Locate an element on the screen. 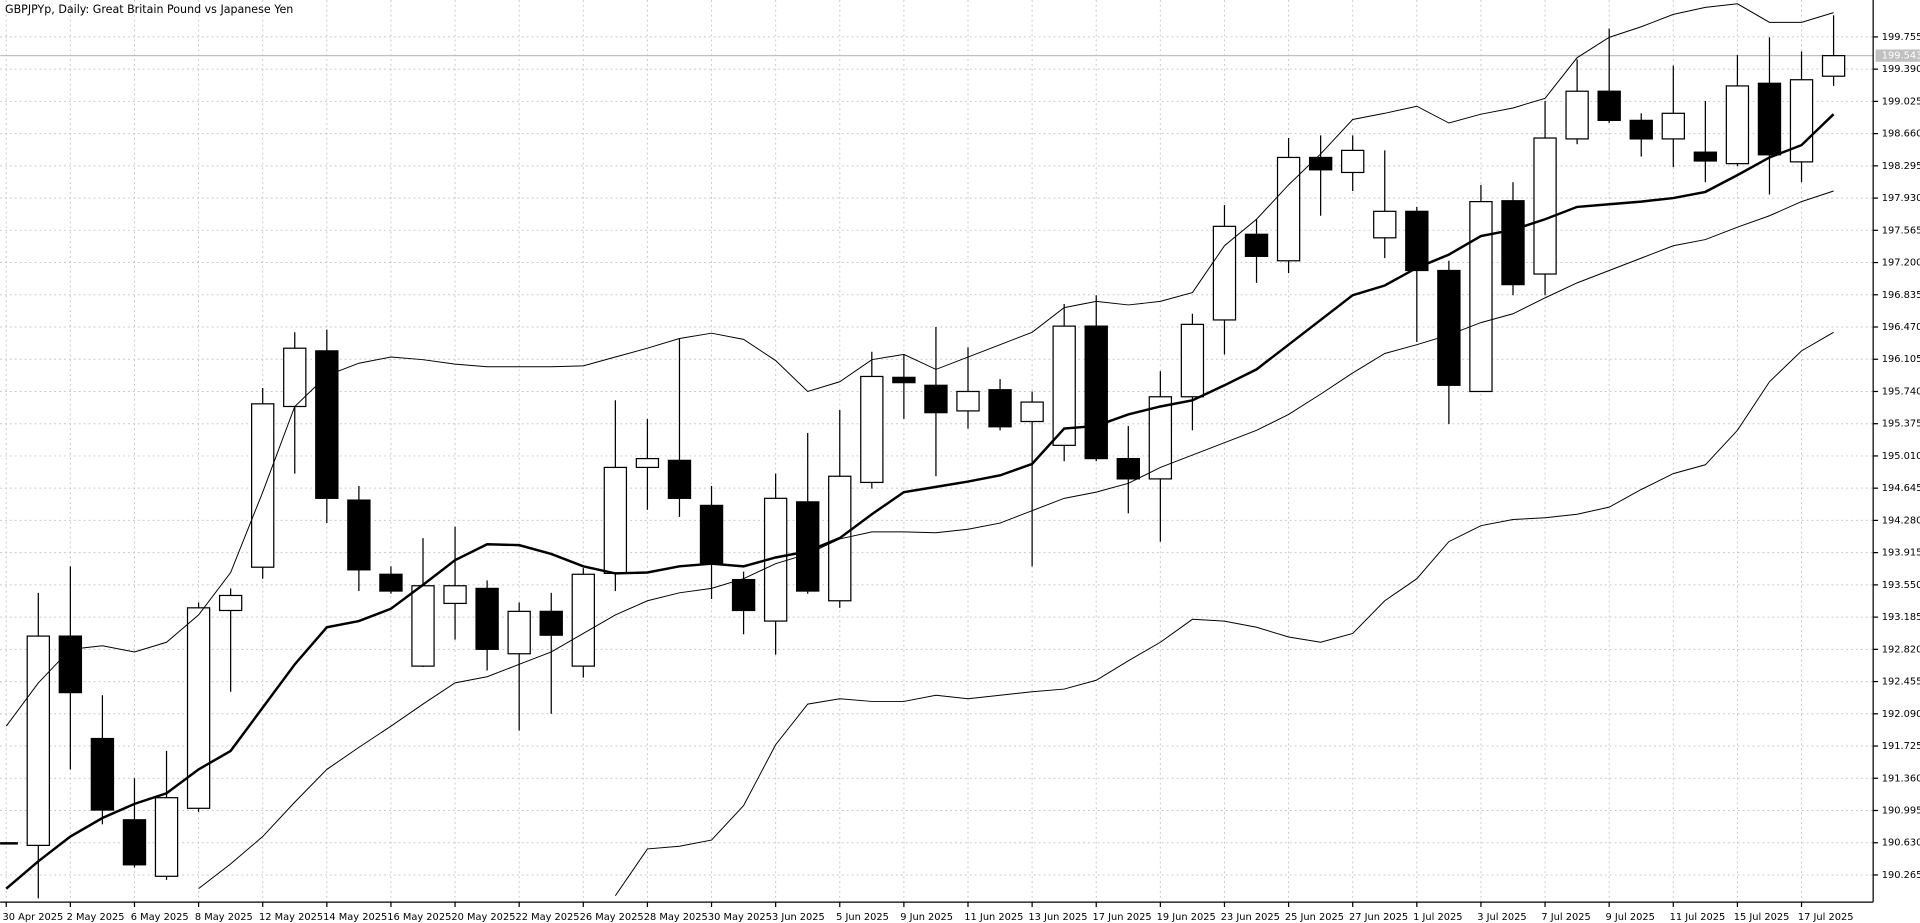  x-tick-label: 19 Jun 2025 is located at coordinates (1186, 917).